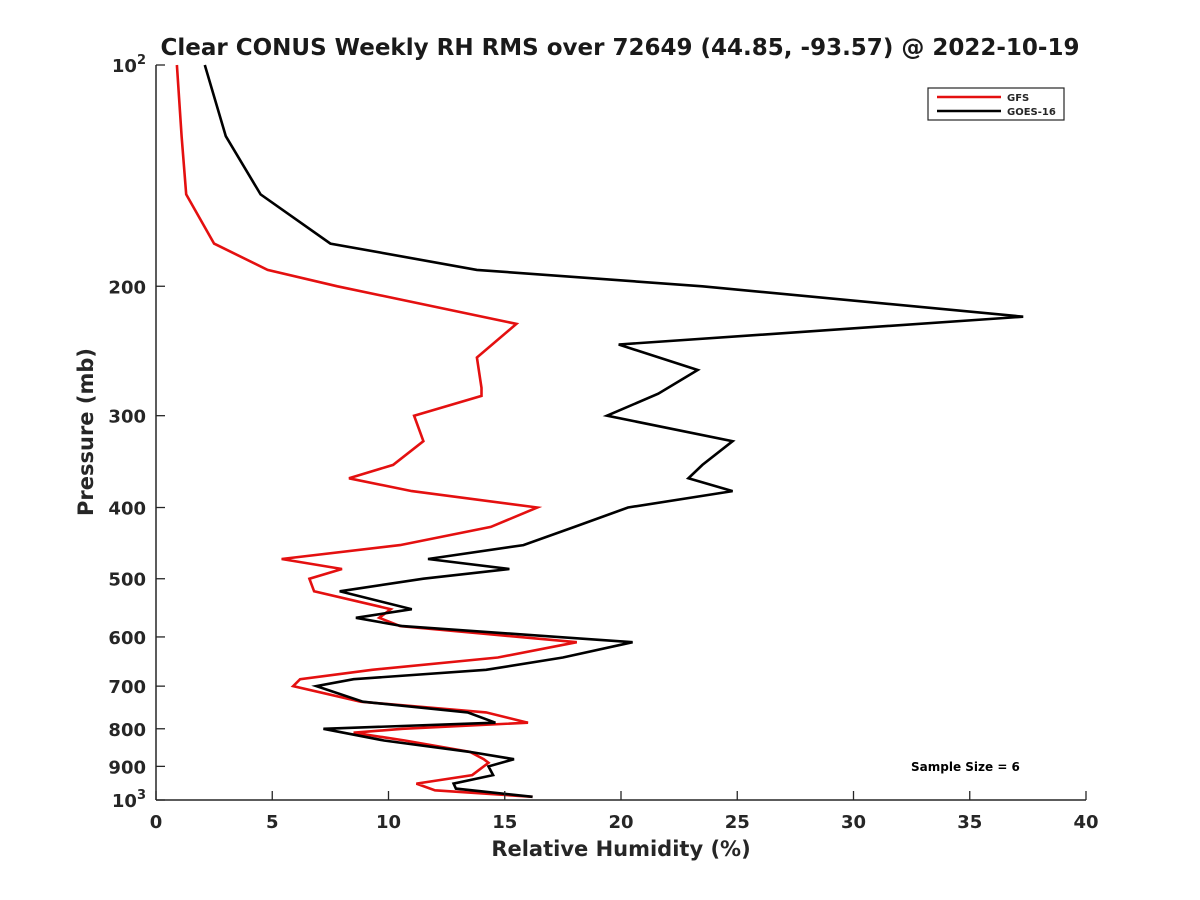  Describe the element at coordinates (737, 822) in the screenshot. I see `x-tick-label: 25` at that location.